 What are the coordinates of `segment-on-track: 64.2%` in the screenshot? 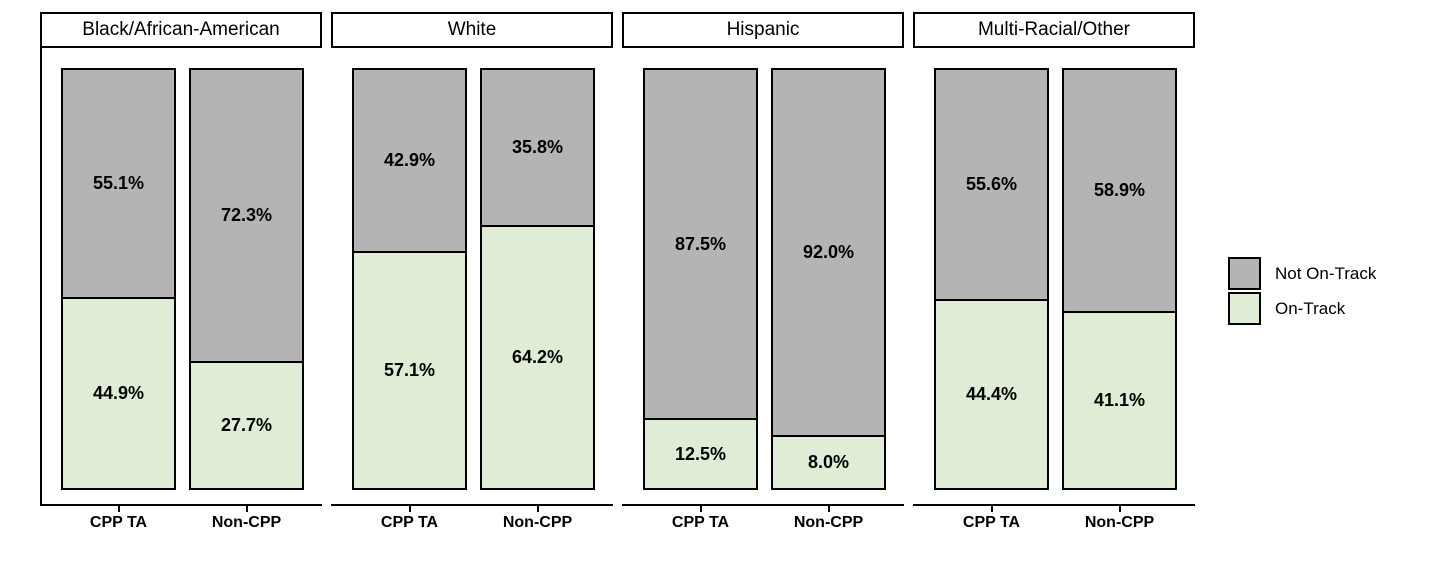 It's located at (537, 357).